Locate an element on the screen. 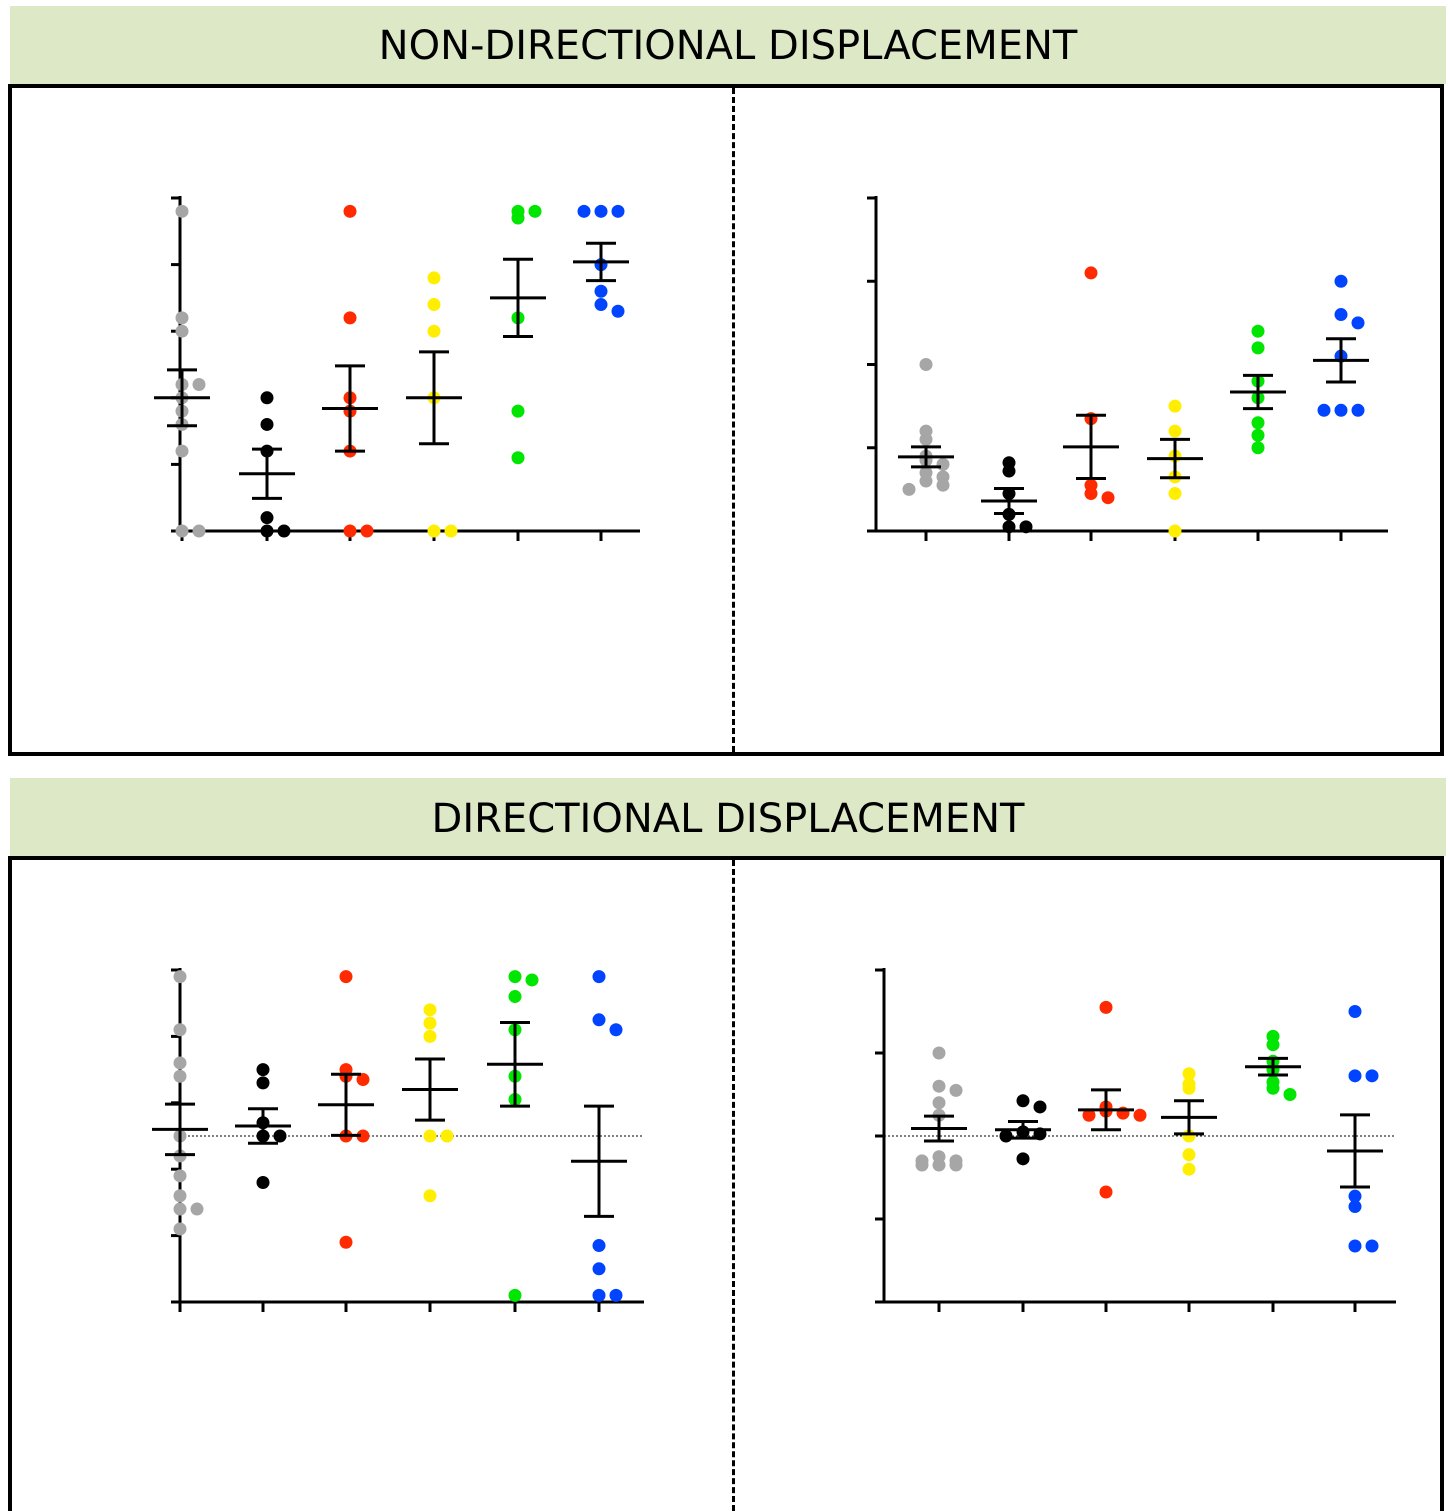 This screenshot has height=1511, width=1450. chart-panel-d is located at coordinates (1135, 1140).